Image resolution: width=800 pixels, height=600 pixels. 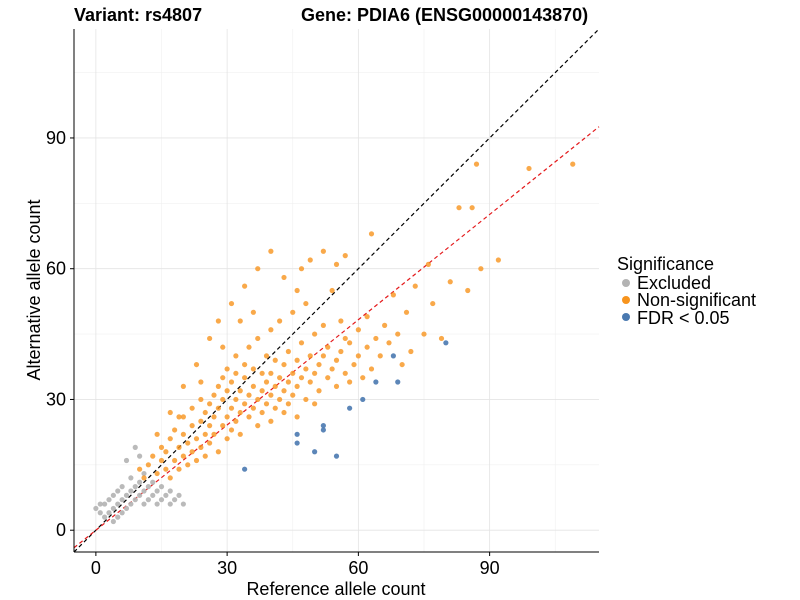 I want to click on y-tick-label: 60, so click(x=56, y=269).